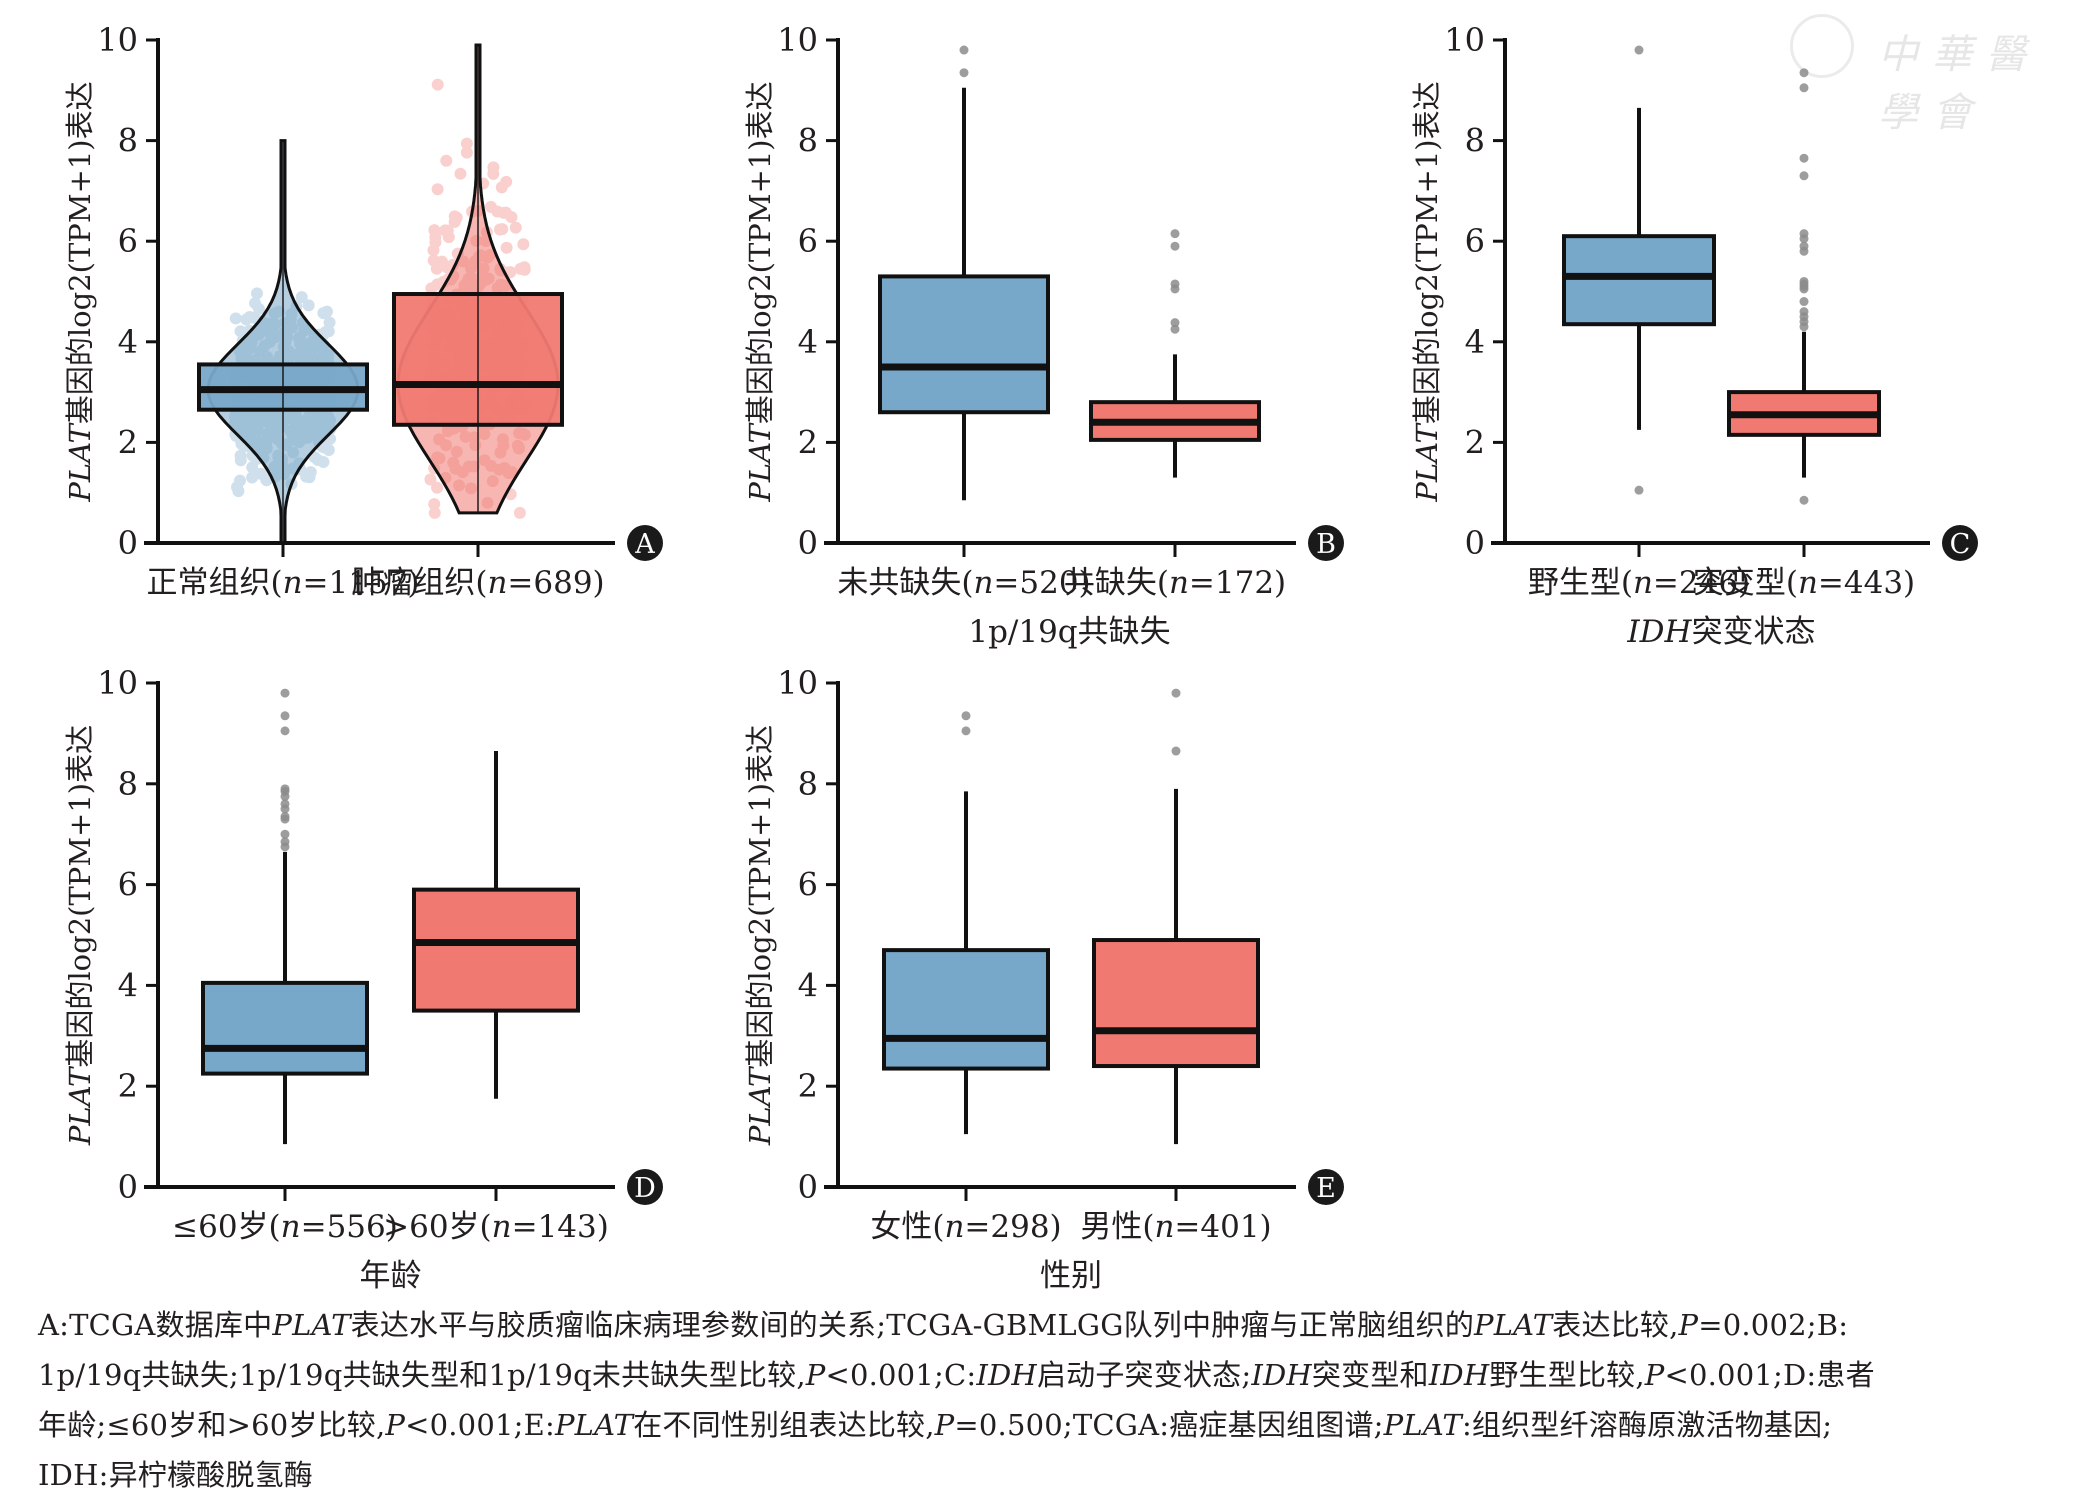 The image size is (2098, 1503). What do you see at coordinates (496, 1227) in the screenshot?
I see `x-category-label: >60岁(n=143)` at bounding box center [496, 1227].